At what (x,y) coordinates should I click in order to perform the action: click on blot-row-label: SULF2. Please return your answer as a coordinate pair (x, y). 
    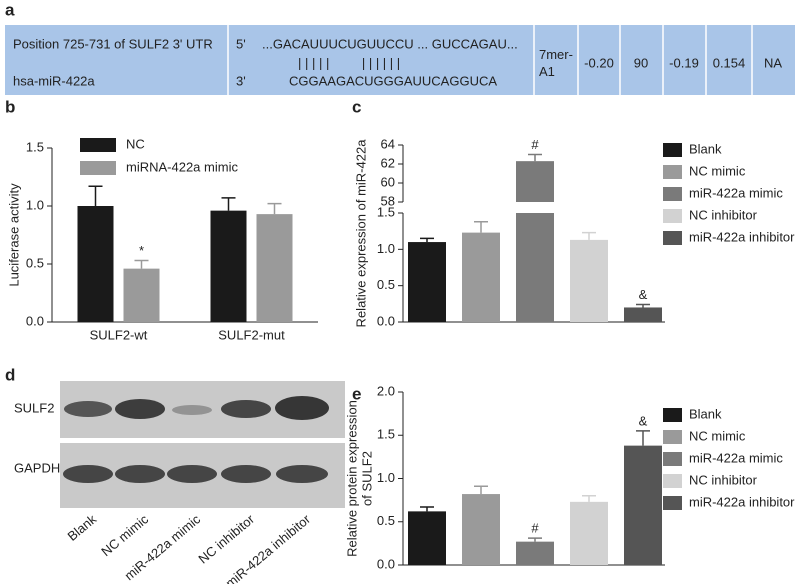
    Looking at the image, I should click on (34, 407).